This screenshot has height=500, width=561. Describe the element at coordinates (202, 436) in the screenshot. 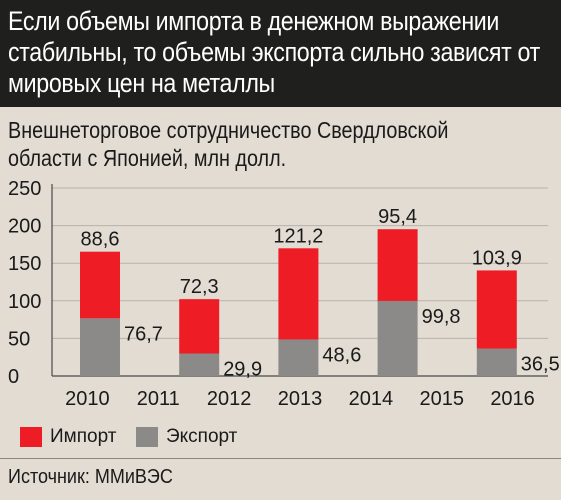

I see `legend-label-export: Экспорт` at that location.